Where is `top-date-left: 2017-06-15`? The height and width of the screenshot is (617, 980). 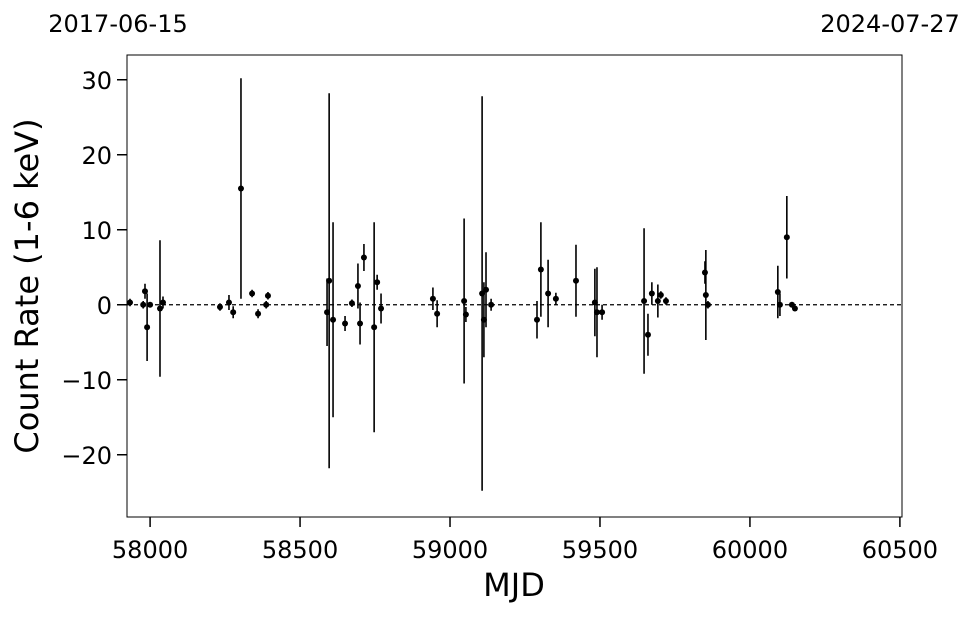
top-date-left: 2017-06-15 is located at coordinates (117, 24).